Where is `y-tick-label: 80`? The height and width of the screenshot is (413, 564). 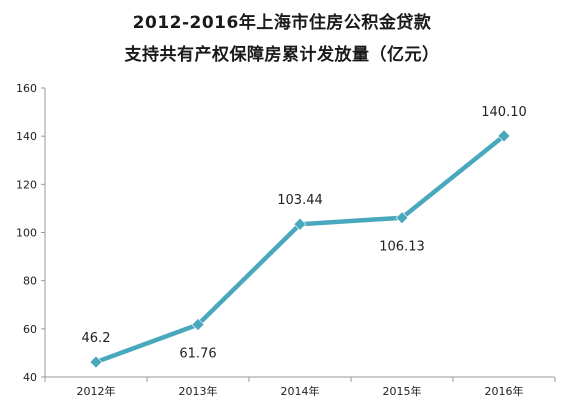
y-tick-label: 80 is located at coordinates (30, 281).